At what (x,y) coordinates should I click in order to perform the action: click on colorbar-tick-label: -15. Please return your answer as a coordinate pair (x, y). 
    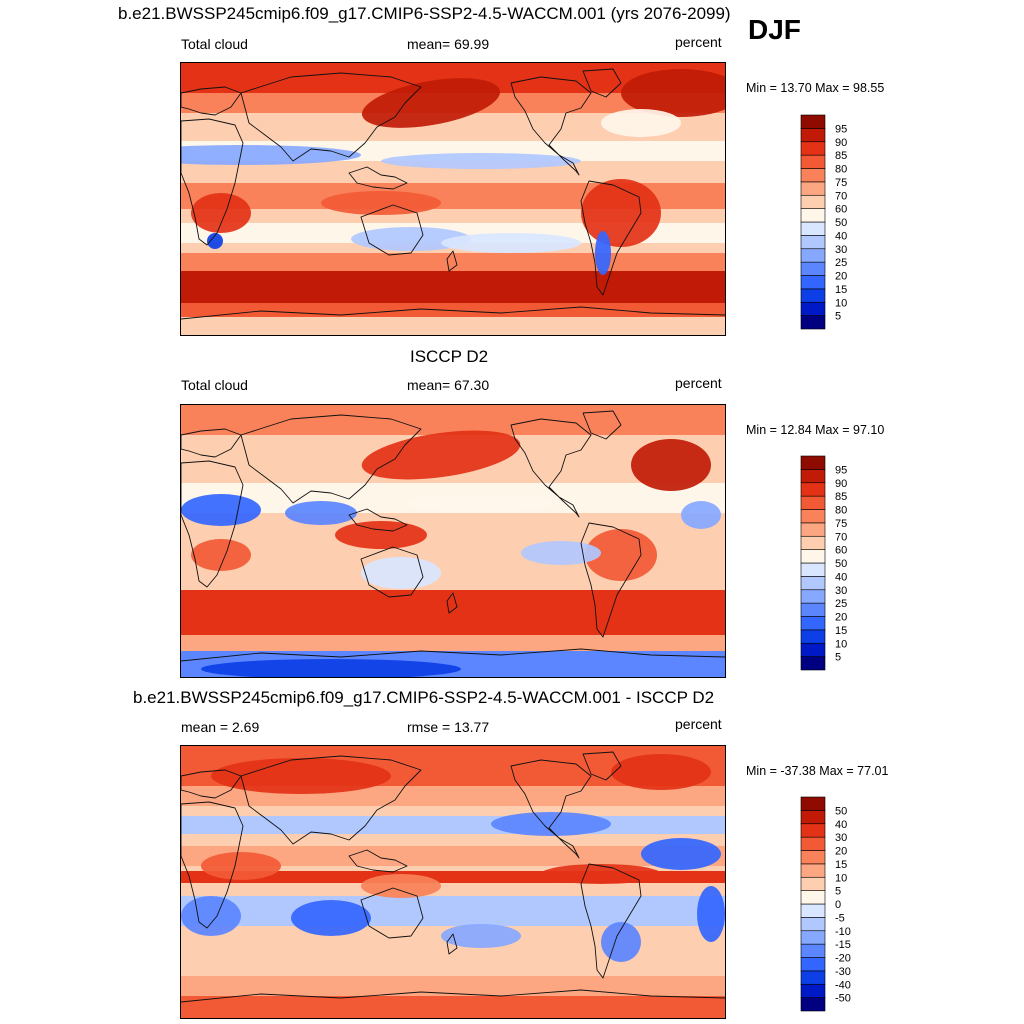
    Looking at the image, I should click on (843, 945).